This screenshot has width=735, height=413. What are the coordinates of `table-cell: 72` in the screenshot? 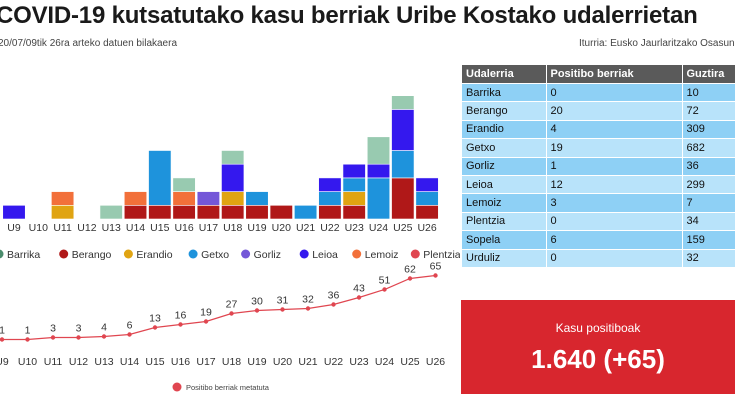 It's located at (708, 111).